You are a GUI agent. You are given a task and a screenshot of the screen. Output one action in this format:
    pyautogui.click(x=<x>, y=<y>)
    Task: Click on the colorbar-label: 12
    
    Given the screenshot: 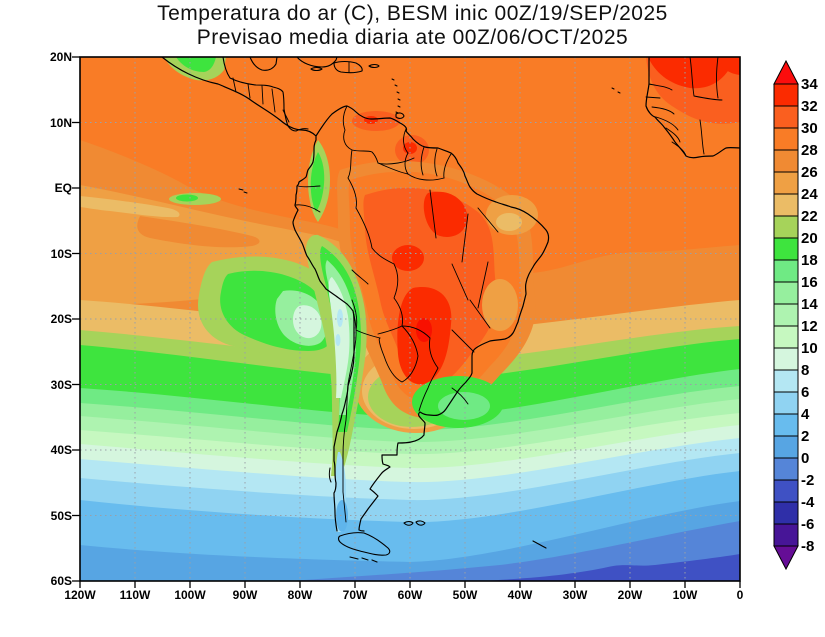 What is the action you would take?
    pyautogui.click(x=809, y=326)
    